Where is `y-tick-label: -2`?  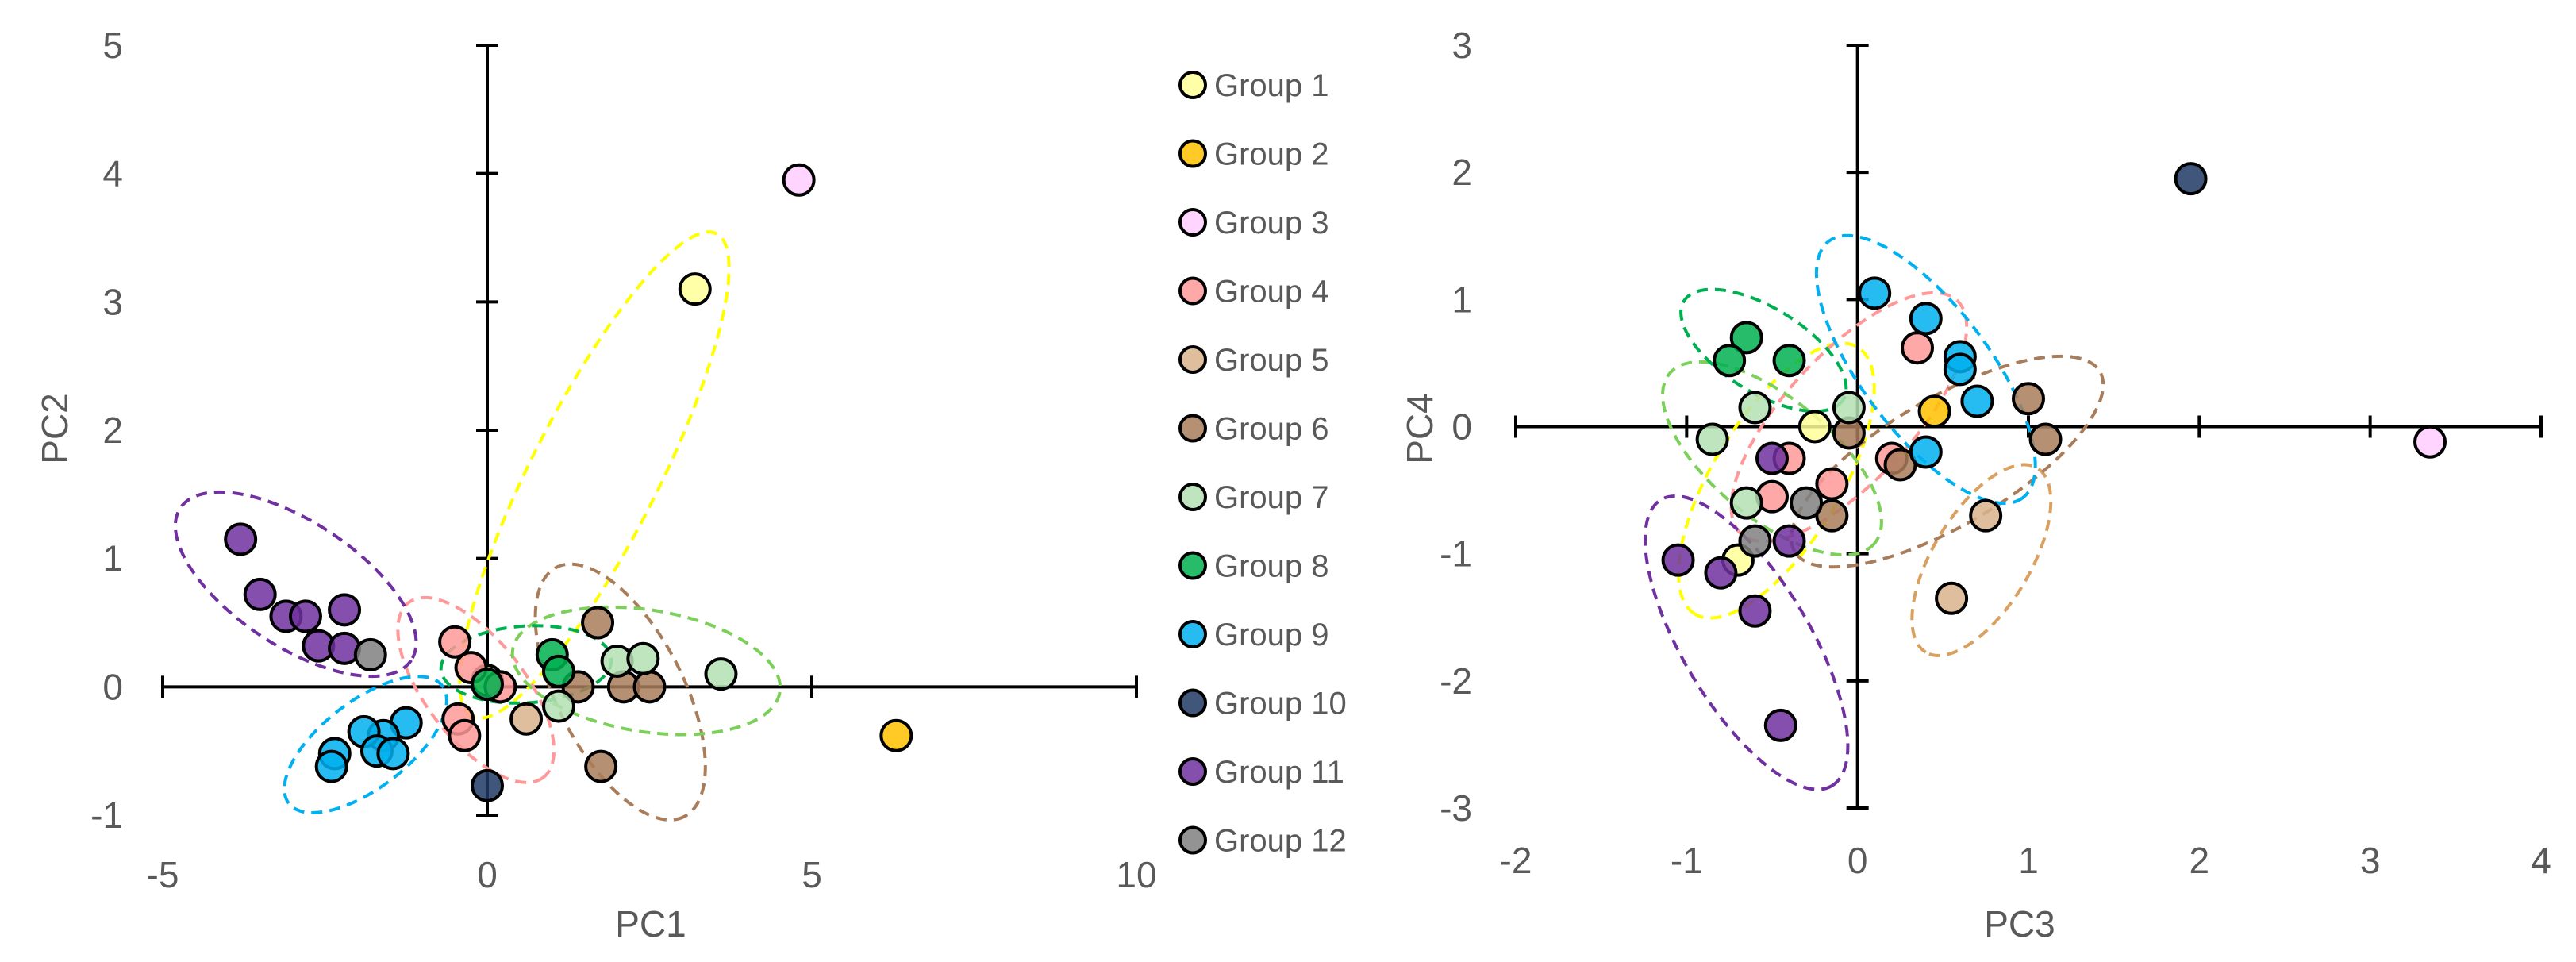
y-tick-label: -2 is located at coordinates (1456, 681).